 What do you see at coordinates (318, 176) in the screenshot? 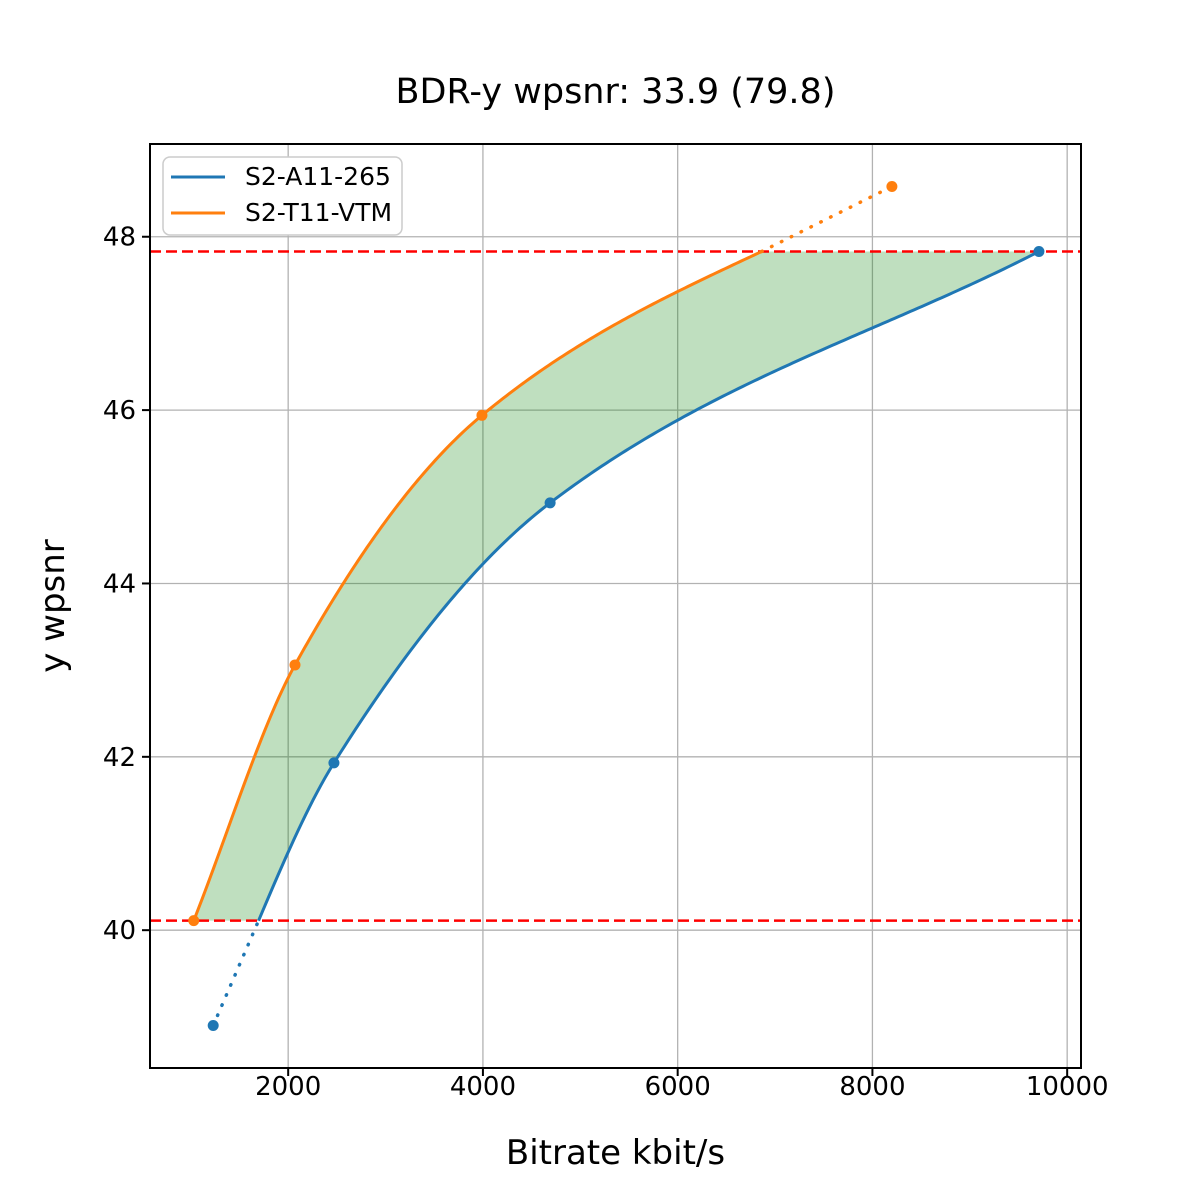
I see `legend-label-s2-a11-265: S2-A11-265` at bounding box center [318, 176].